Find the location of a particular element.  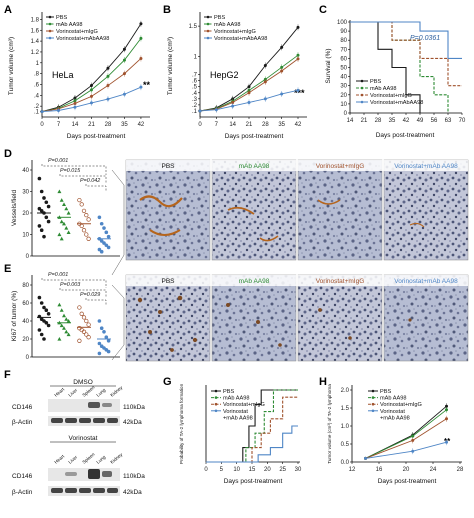

lane-label: Spleen is located at coordinates (88, 390).